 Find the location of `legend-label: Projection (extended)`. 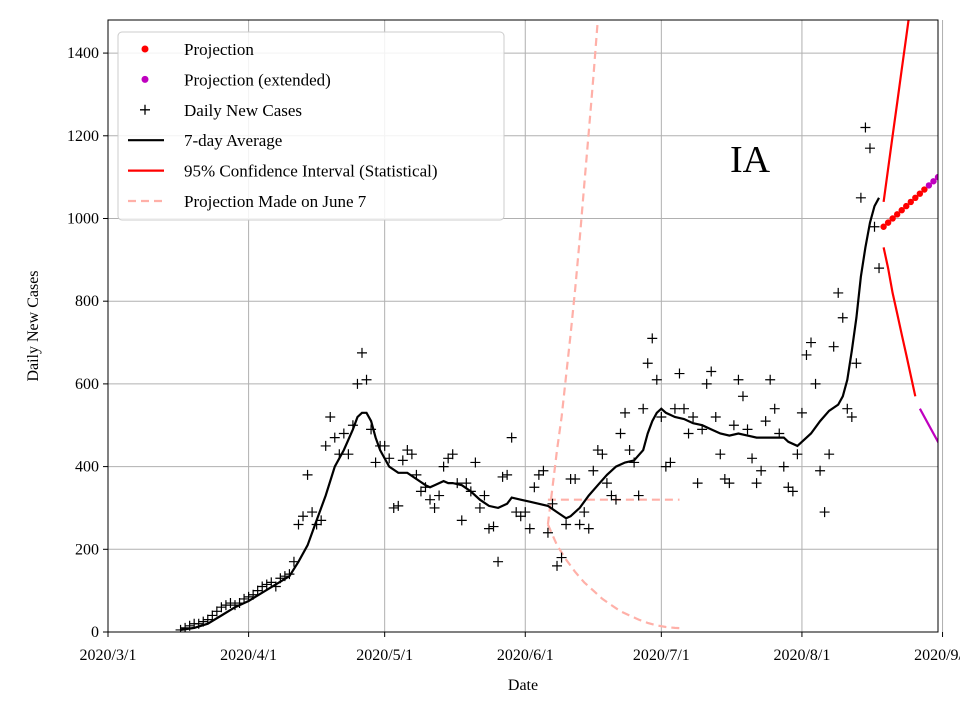

legend-label: Projection (extended) is located at coordinates (257, 79).